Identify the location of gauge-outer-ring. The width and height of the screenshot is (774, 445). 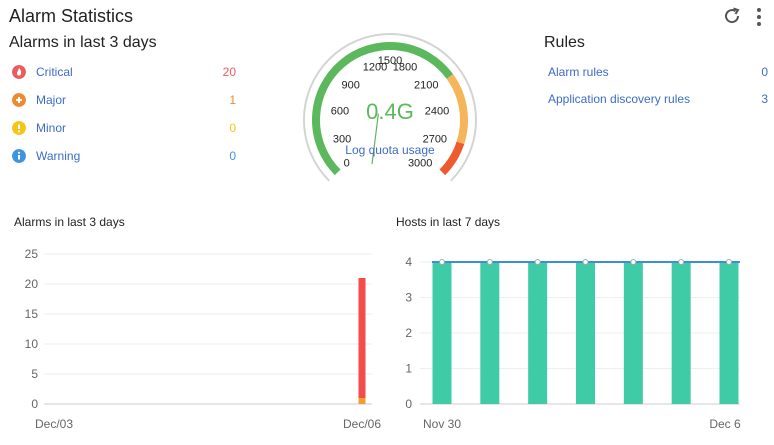
(390, 107).